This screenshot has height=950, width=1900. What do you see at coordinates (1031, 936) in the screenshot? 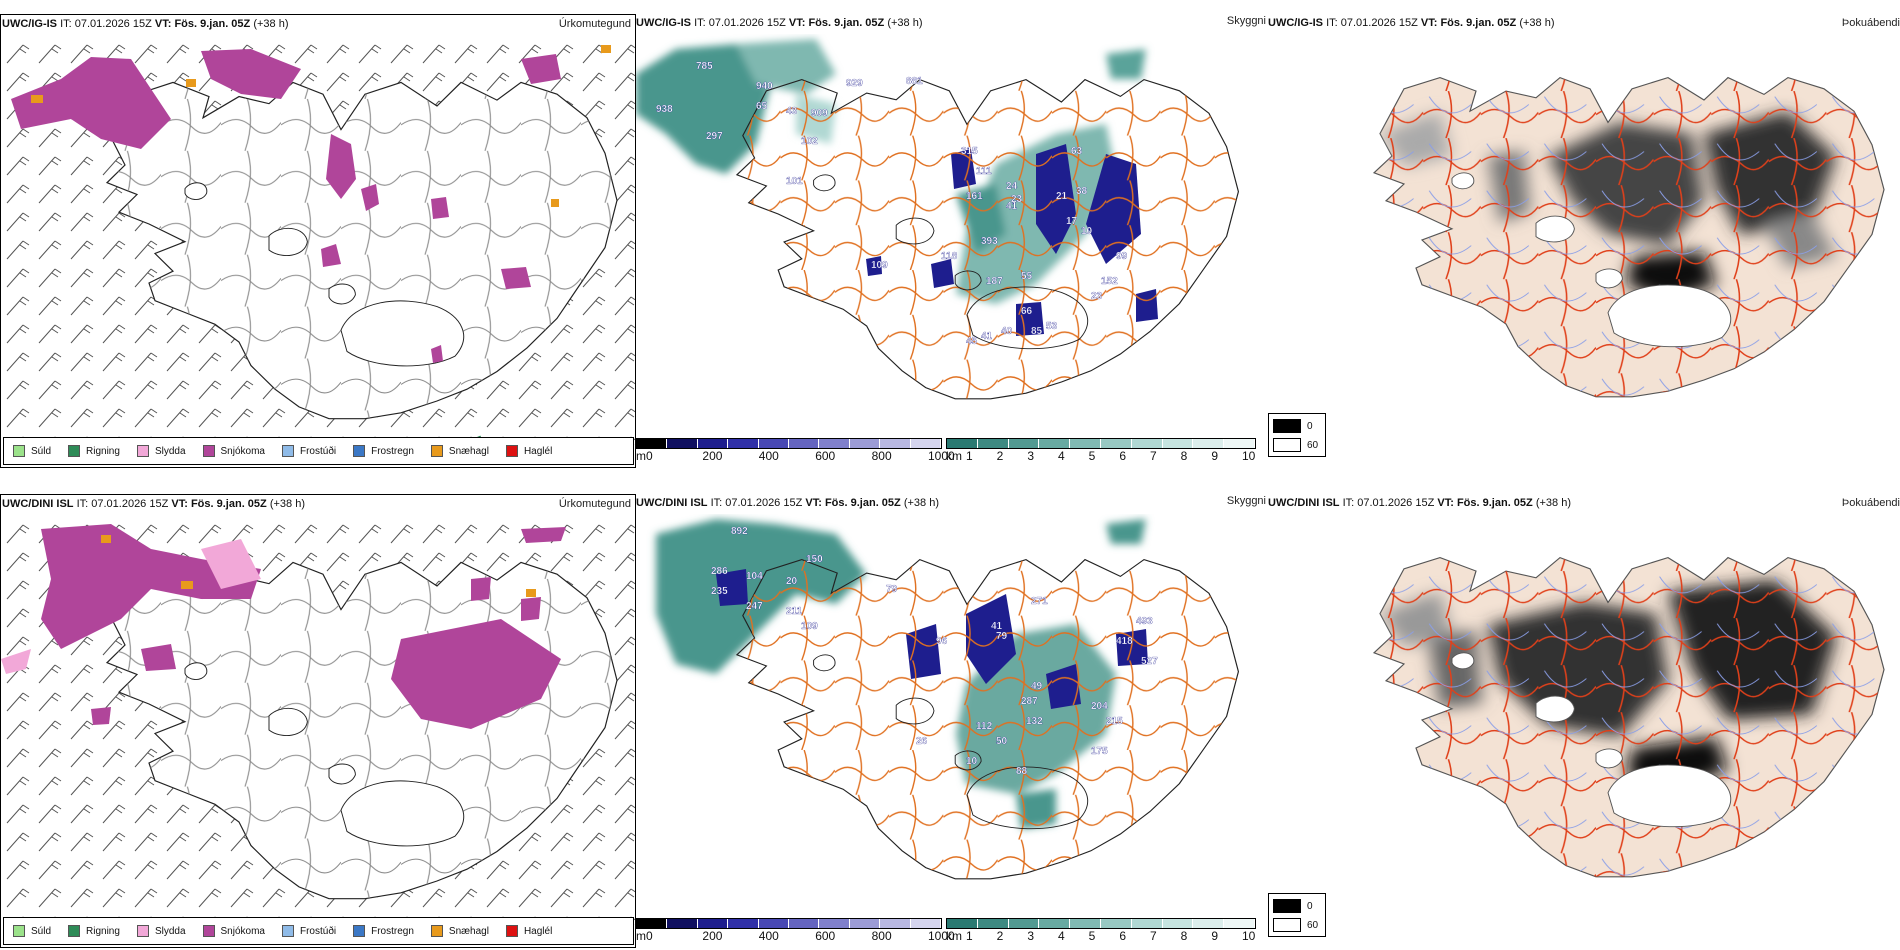
I see `vis-scale-tick: 3` at bounding box center [1031, 936].